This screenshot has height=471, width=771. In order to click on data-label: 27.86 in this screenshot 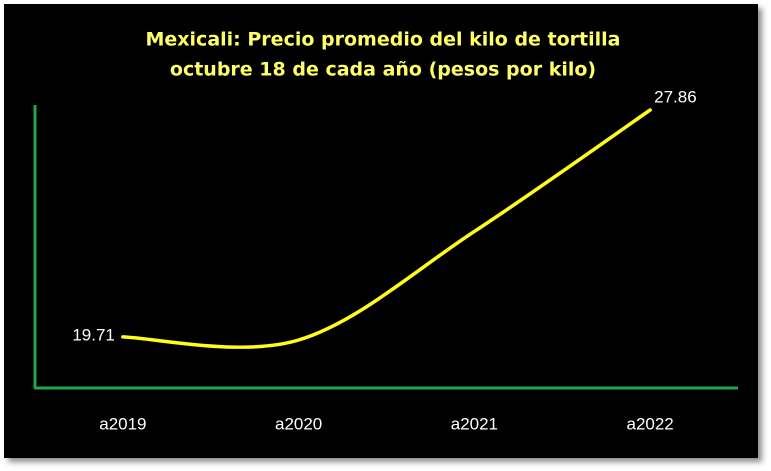, I will do `click(675, 96)`.